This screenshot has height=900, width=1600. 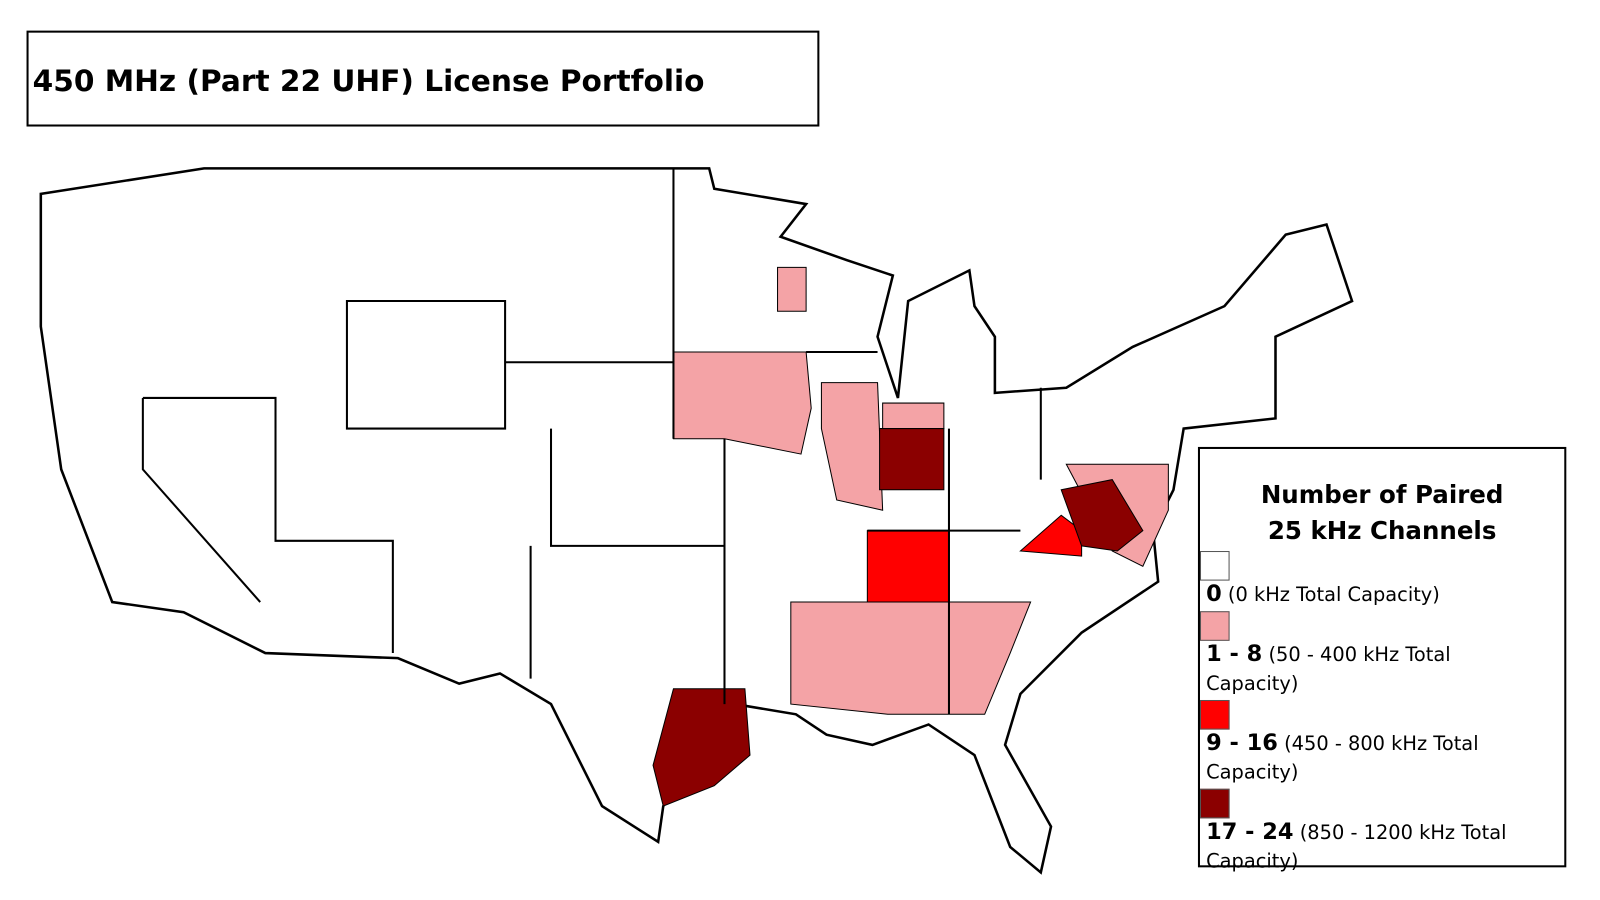 I want to click on legend-item: 17 - 24 (850 - 1200 kHz Total Capacity), so click(x=1381, y=832).